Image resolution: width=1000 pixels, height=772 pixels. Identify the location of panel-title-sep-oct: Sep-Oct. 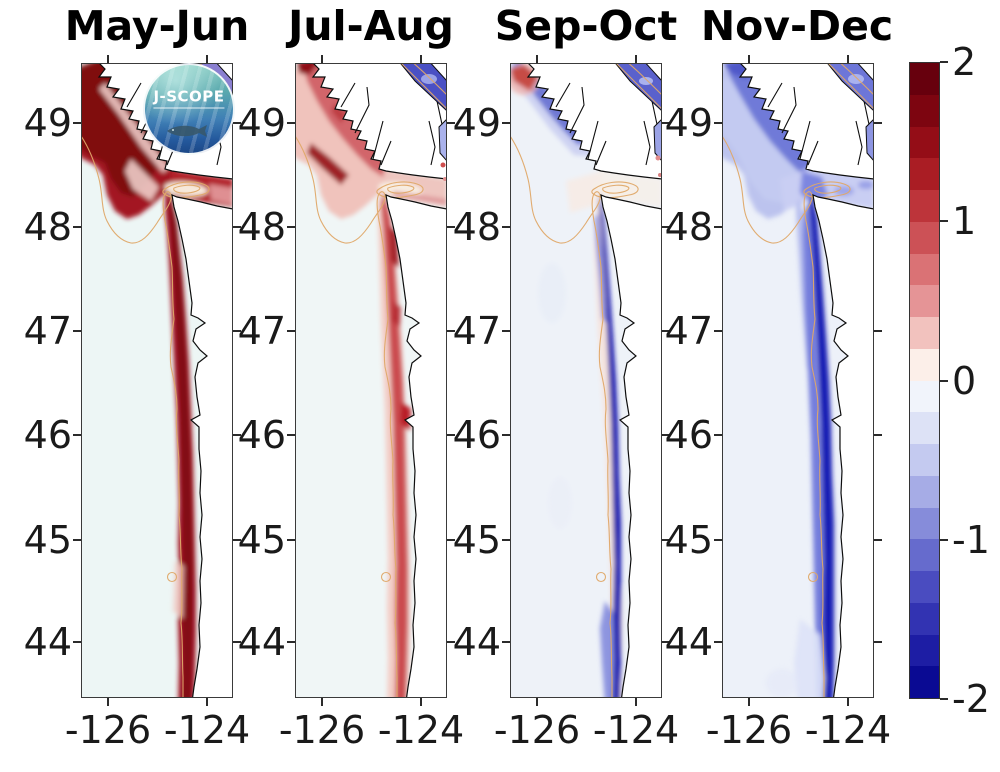
(586, 26).